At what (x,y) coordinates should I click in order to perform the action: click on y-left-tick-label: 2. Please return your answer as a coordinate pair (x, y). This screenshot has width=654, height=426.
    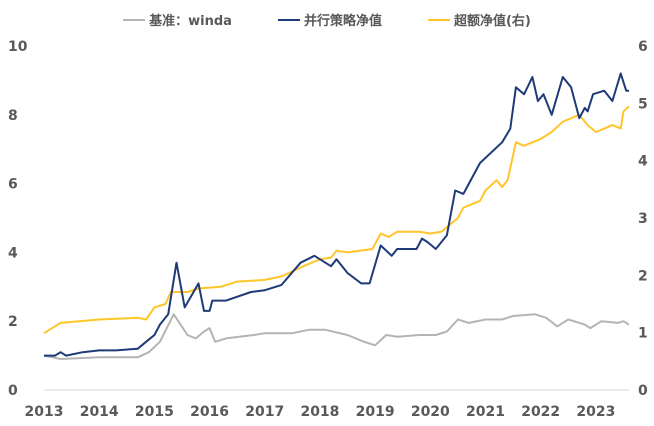
    Looking at the image, I should click on (13, 322).